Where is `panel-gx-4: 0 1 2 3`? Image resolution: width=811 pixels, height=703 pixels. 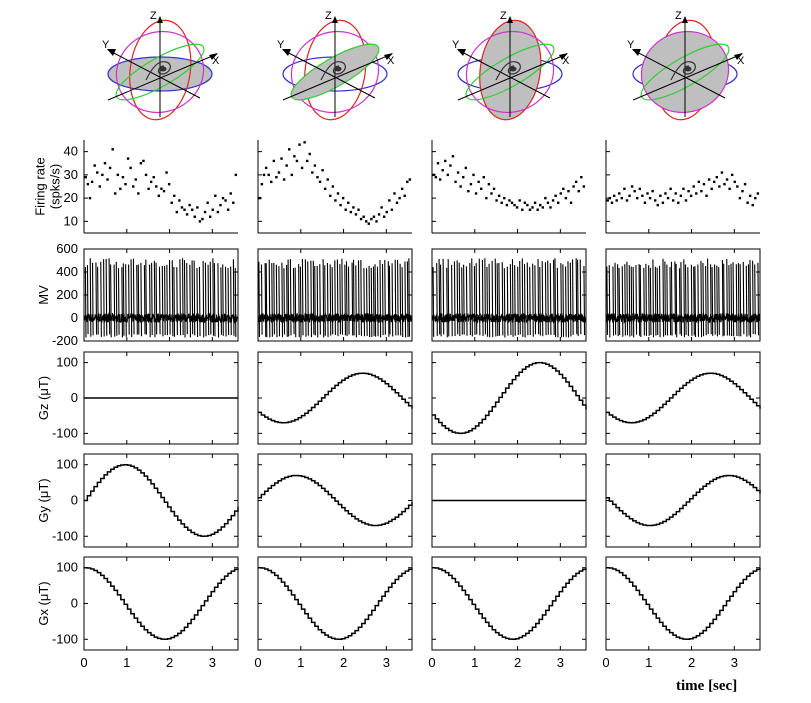 panel-gx-4: 0 1 2 3 is located at coordinates (681, 613).